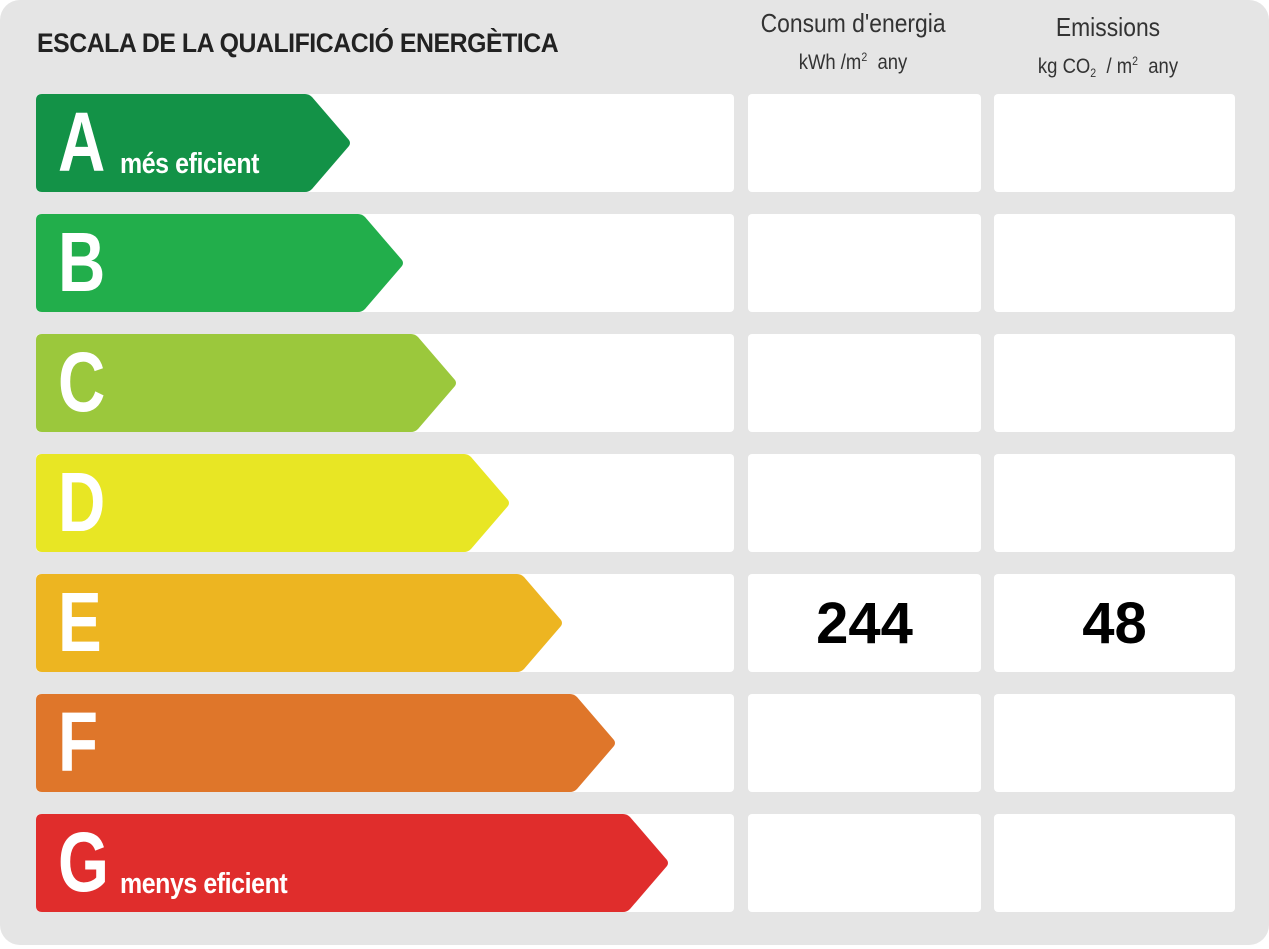 This screenshot has height=949, width=1269. I want to click on rating-arrow-f: F, so click(326, 743).